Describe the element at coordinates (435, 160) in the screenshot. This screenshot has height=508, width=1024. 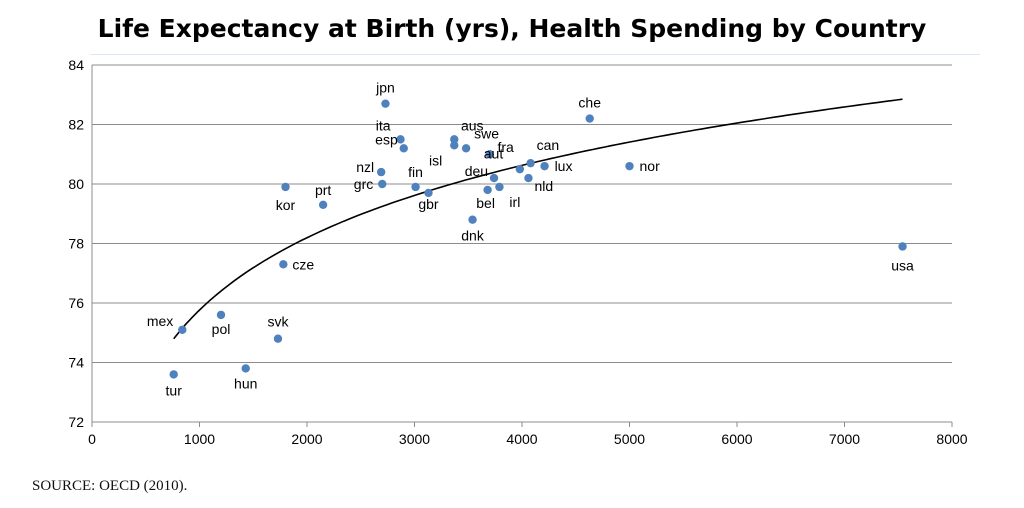
I see `point-label-isl: isl` at that location.